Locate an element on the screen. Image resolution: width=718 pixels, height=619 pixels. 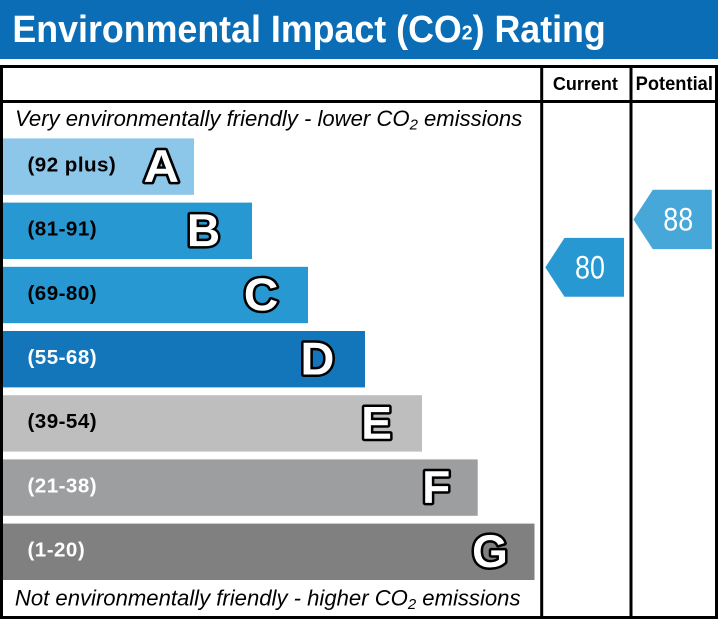
svg-text: 88 is located at coordinates (678, 220).